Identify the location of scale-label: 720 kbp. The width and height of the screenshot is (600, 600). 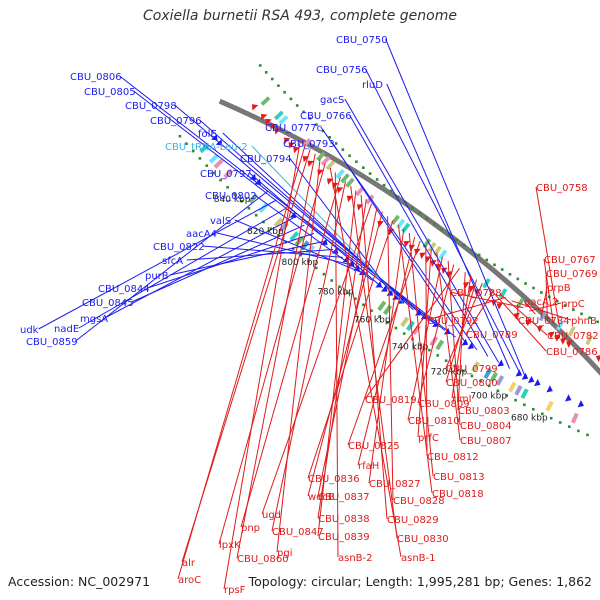
(449, 373).